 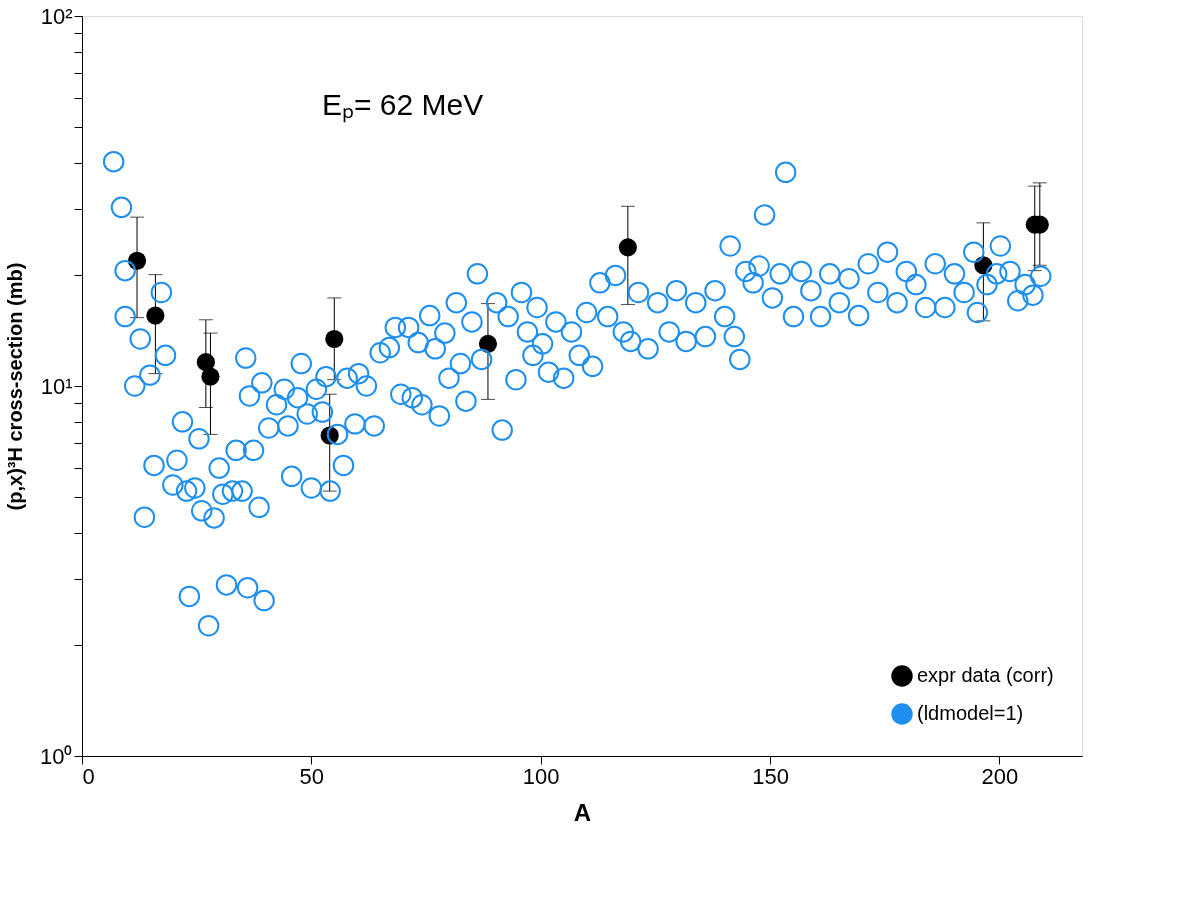 I want to click on x-tick-label: 100, so click(x=541, y=776).